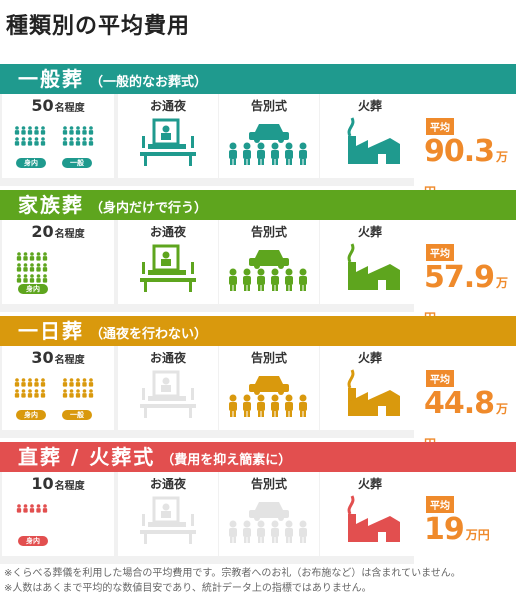 This screenshot has width=516, height=594. I want to click on attendee-count: 30, so click(42, 357).